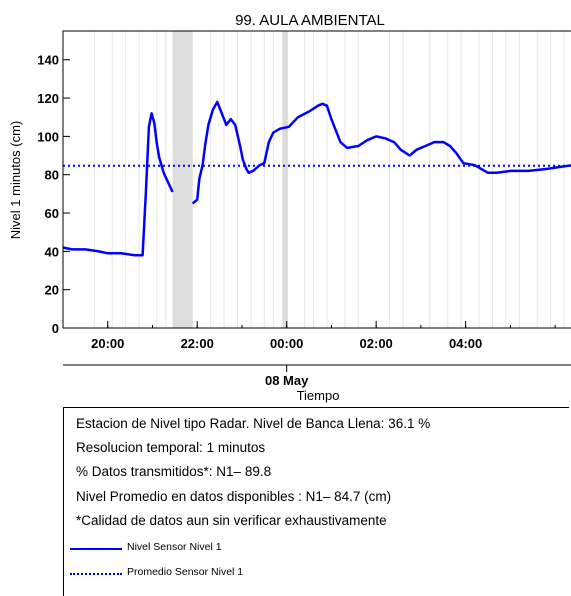  I want to click on x-tick-label: 00:00, so click(286, 343).